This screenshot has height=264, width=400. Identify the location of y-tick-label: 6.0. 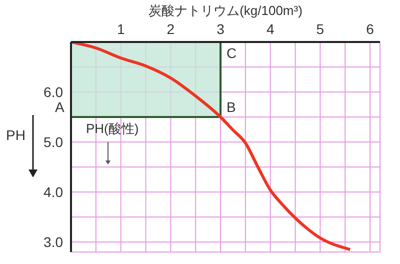
(54, 92).